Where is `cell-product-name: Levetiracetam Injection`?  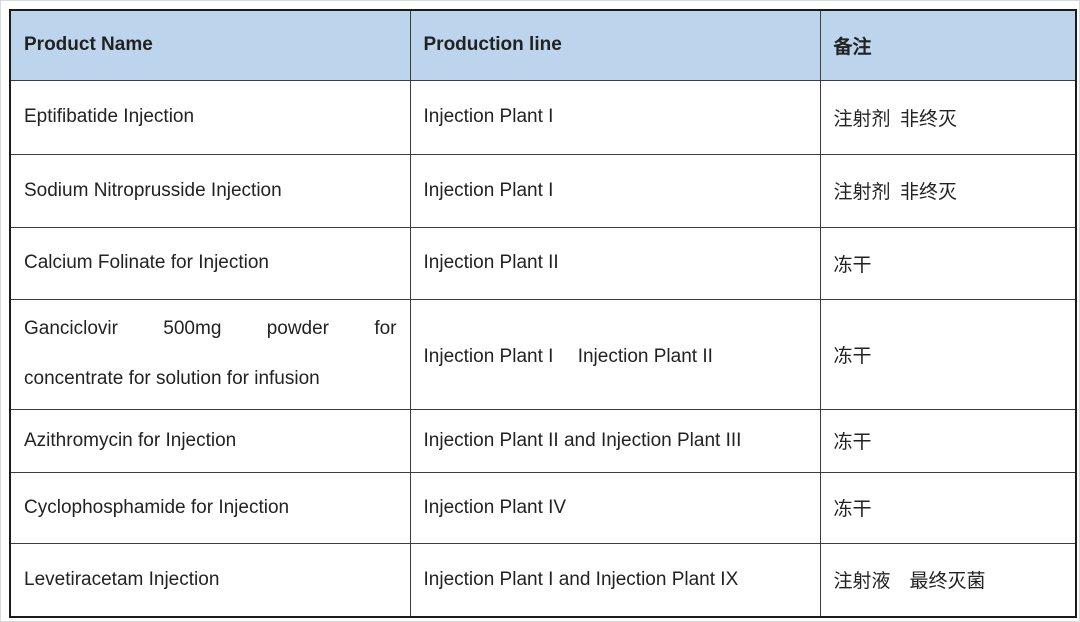
cell-product-name: Levetiracetam Injection is located at coordinates (210, 580).